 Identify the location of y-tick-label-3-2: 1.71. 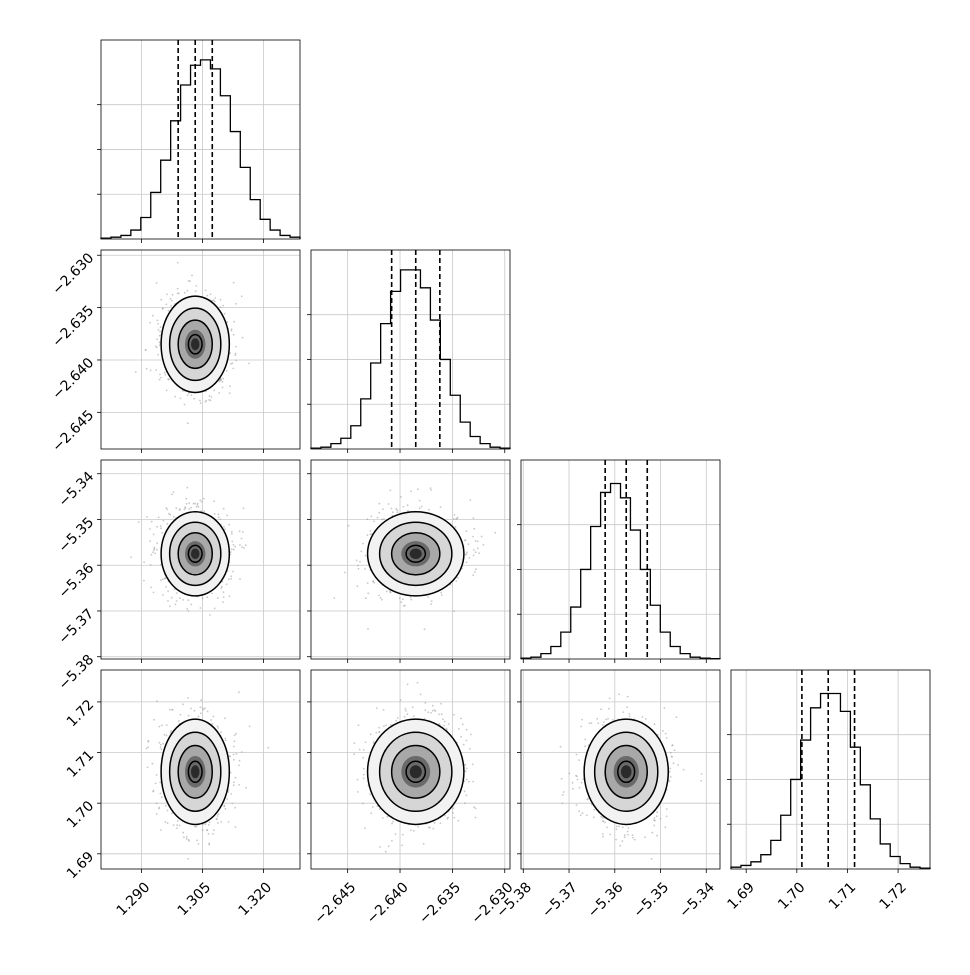
(80, 764).